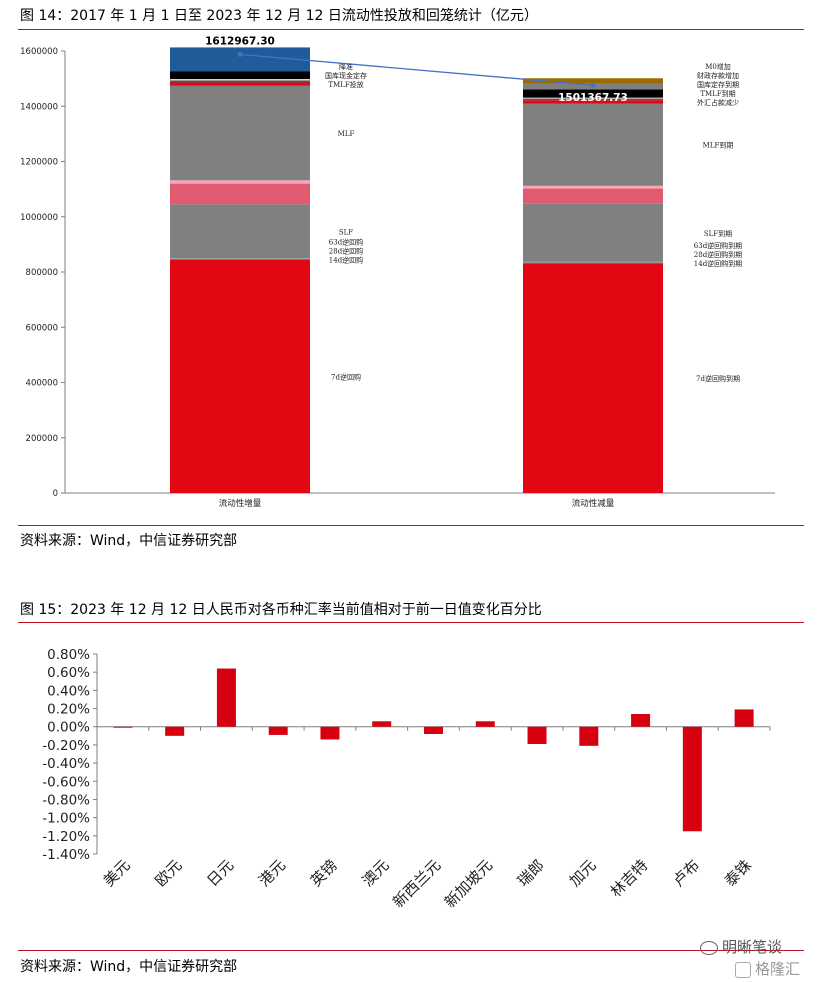  Describe the element at coordinates (68, 691) in the screenshot. I see `y-tick-label: 0.40%` at that location.